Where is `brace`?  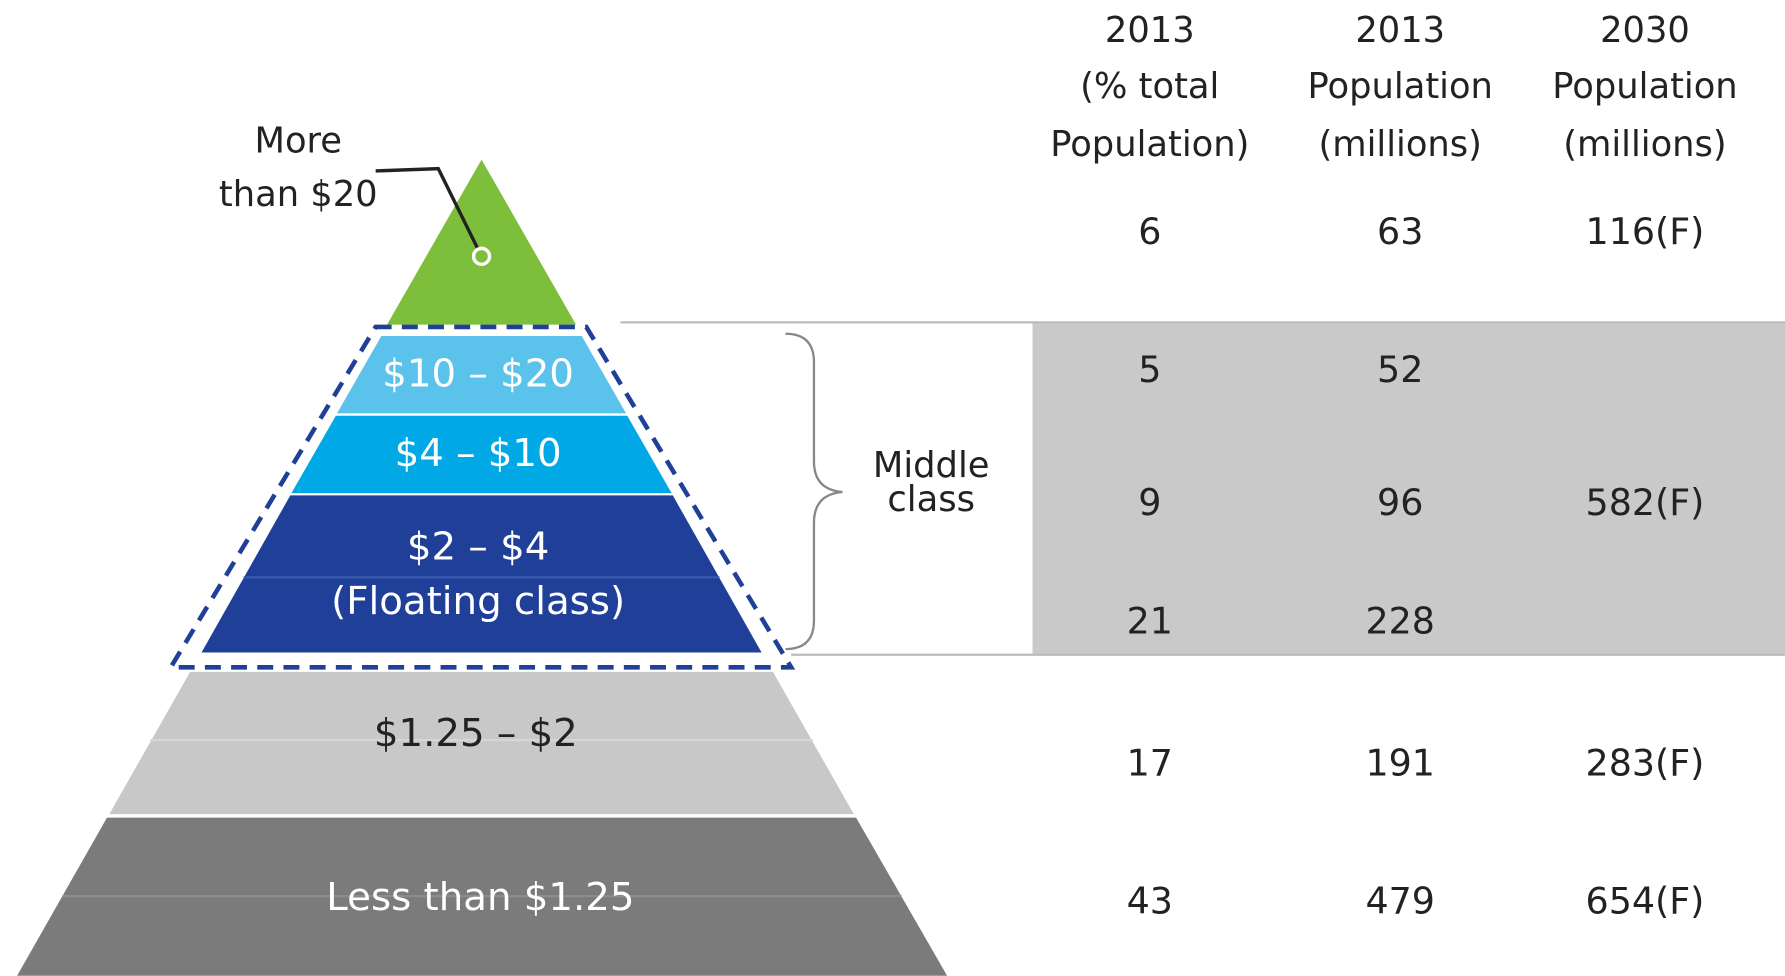
brace is located at coordinates (814, 491).